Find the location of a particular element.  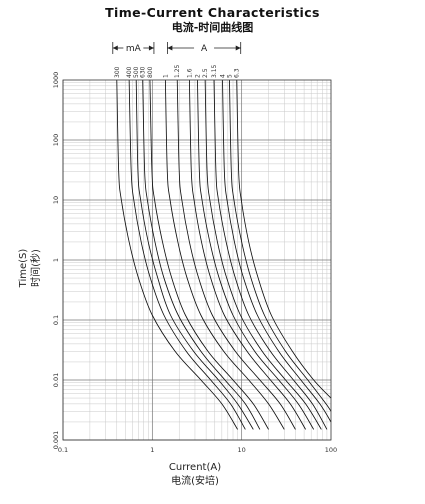

rating-label-800: 800 is located at coordinates (150, 72).